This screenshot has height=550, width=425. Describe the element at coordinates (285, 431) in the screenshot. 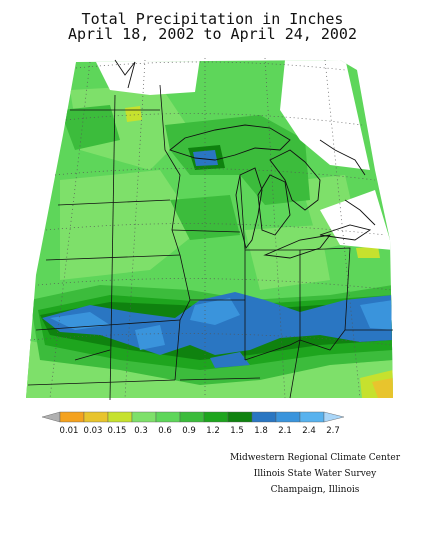

I see `legend-break-label: 2.1` at that location.